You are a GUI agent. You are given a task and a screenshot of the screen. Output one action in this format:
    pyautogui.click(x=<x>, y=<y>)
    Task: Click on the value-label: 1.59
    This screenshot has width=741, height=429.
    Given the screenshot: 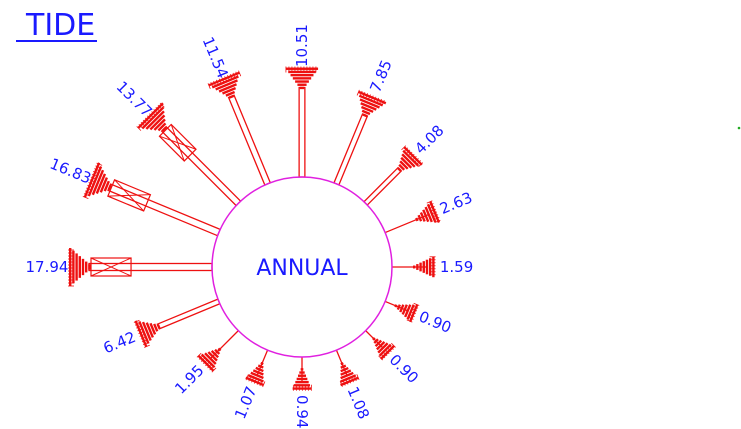 What is the action you would take?
    pyautogui.click(x=456, y=267)
    